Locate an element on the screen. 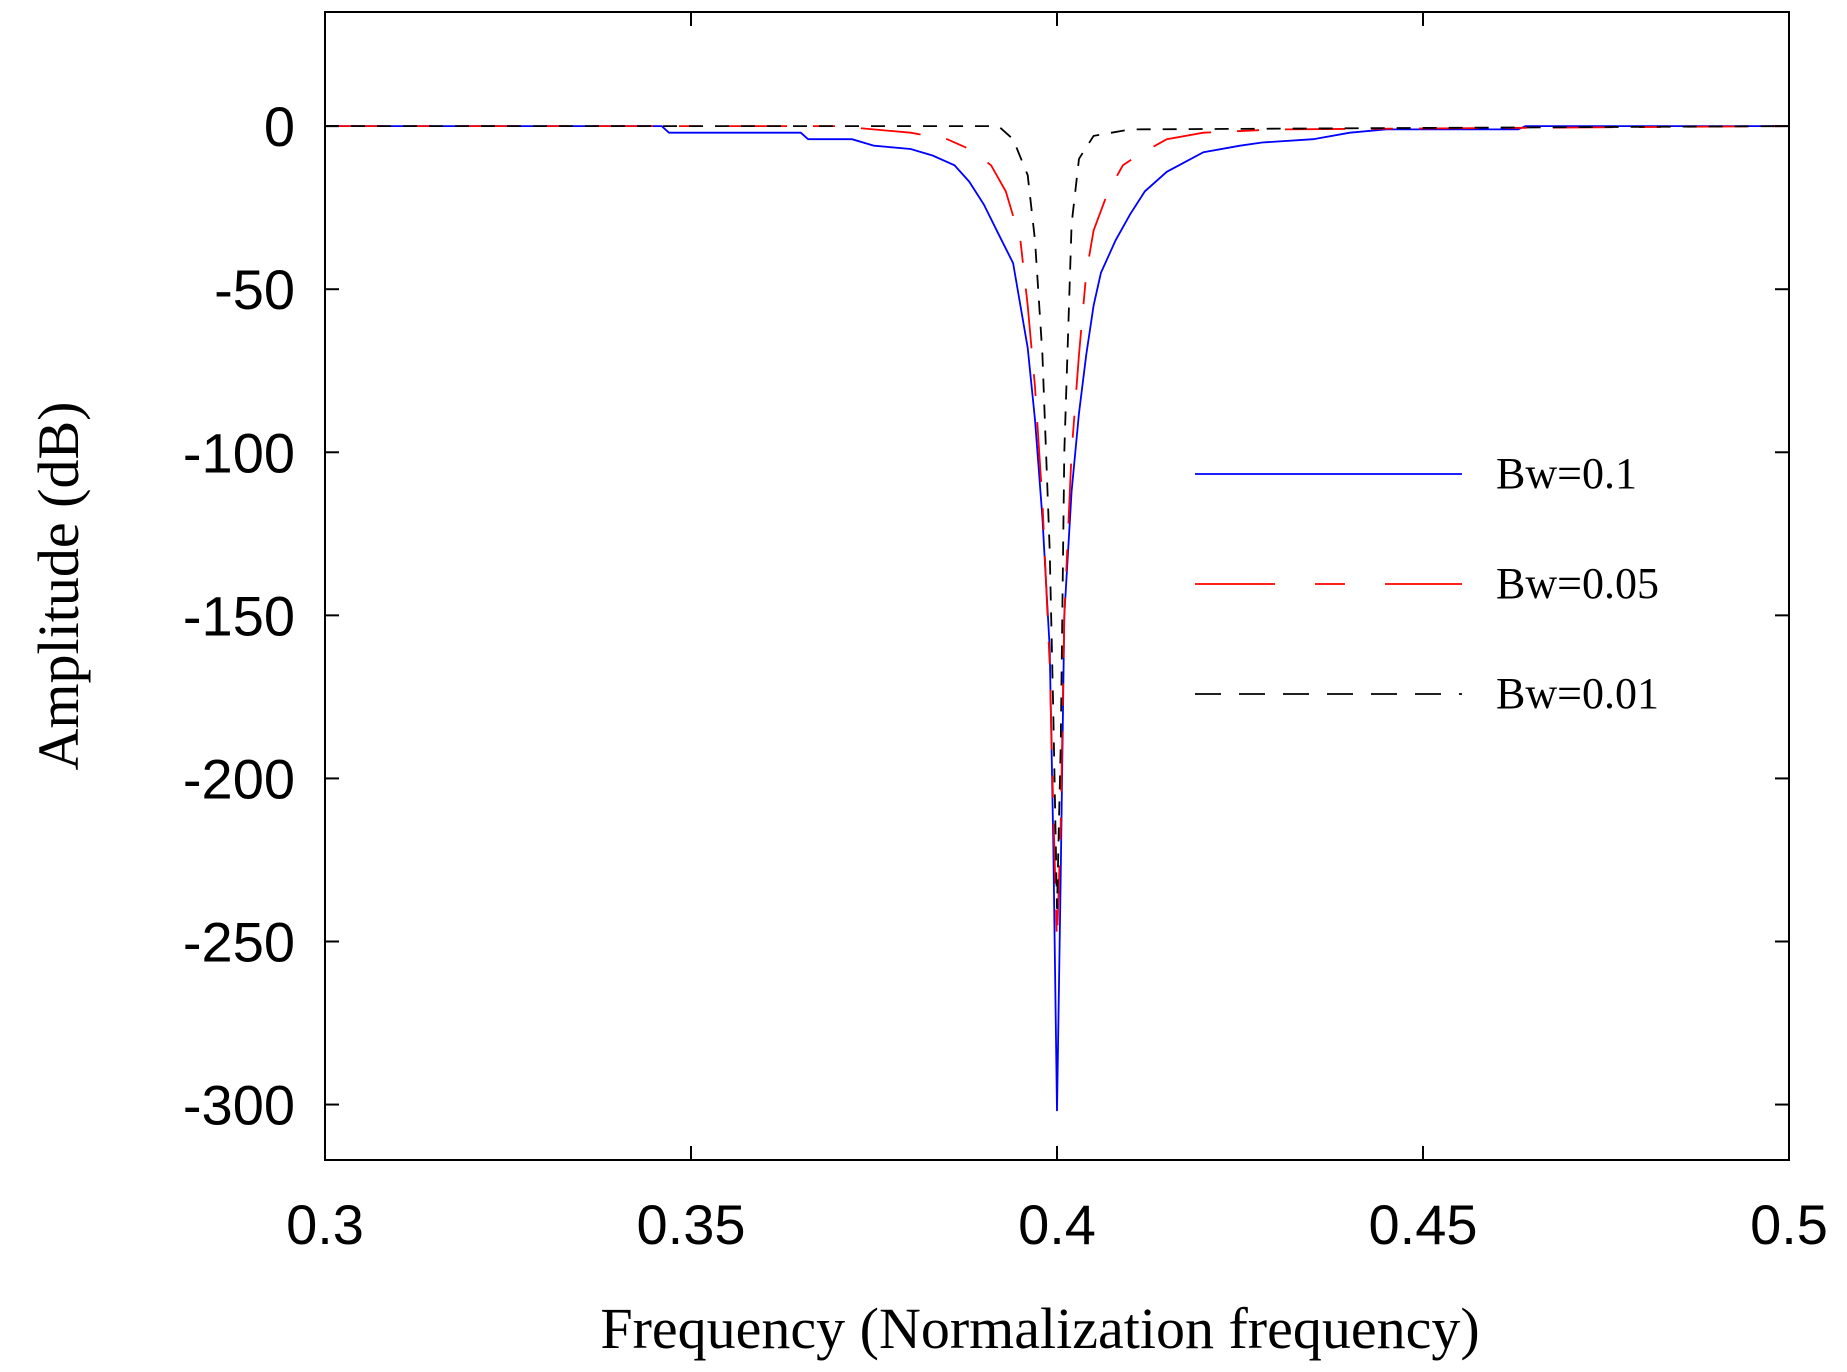 Image resolution: width=1847 pixels, height=1372 pixels. y-tick-label: 0 is located at coordinates (279, 126).